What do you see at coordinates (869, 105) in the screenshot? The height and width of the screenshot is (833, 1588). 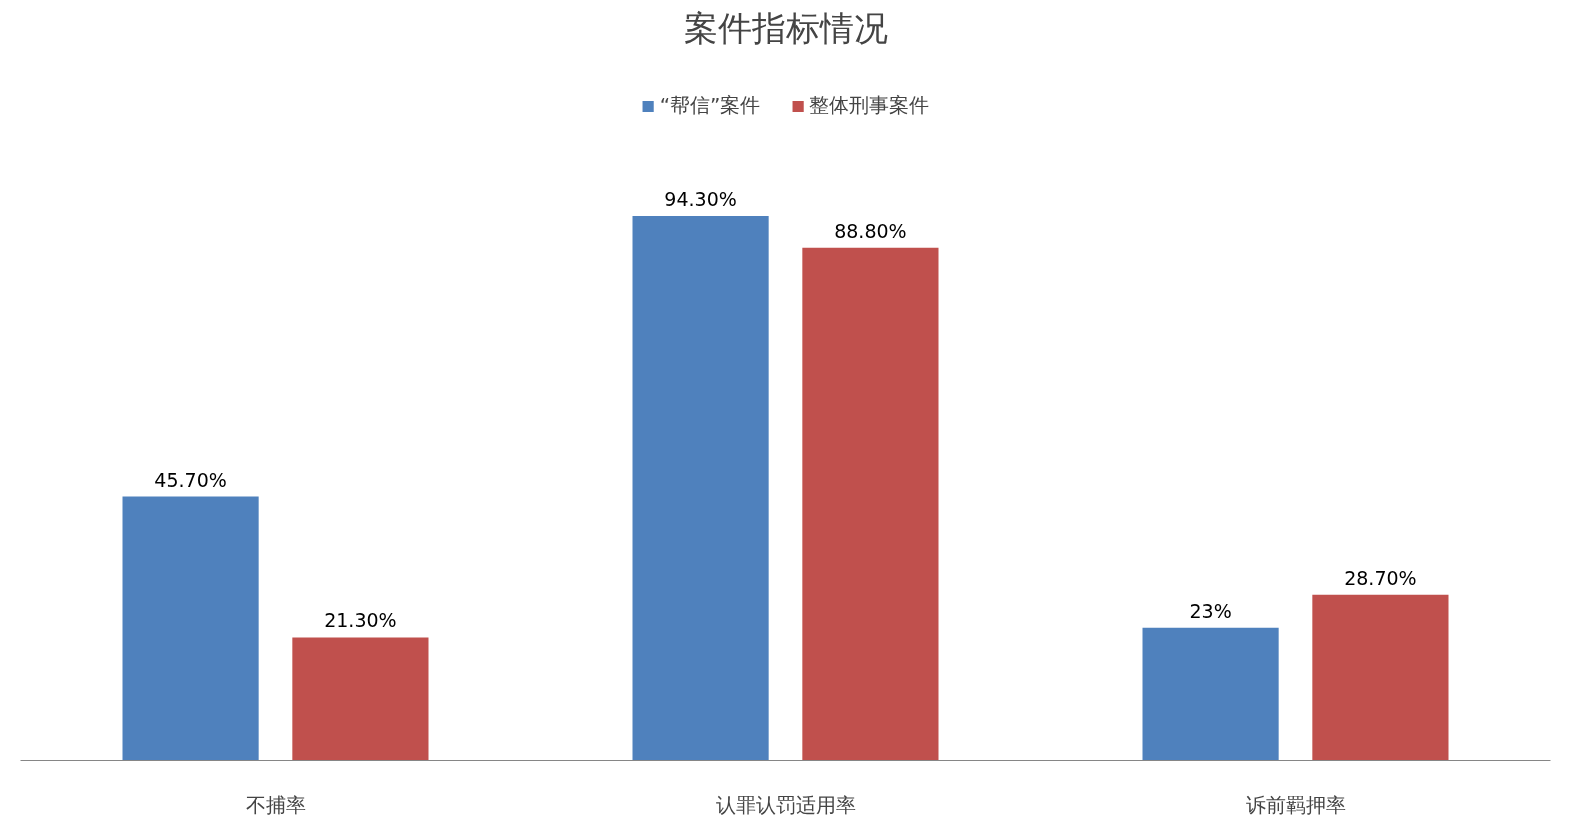 I see `legend-label: 整体刑事案件` at bounding box center [869, 105].